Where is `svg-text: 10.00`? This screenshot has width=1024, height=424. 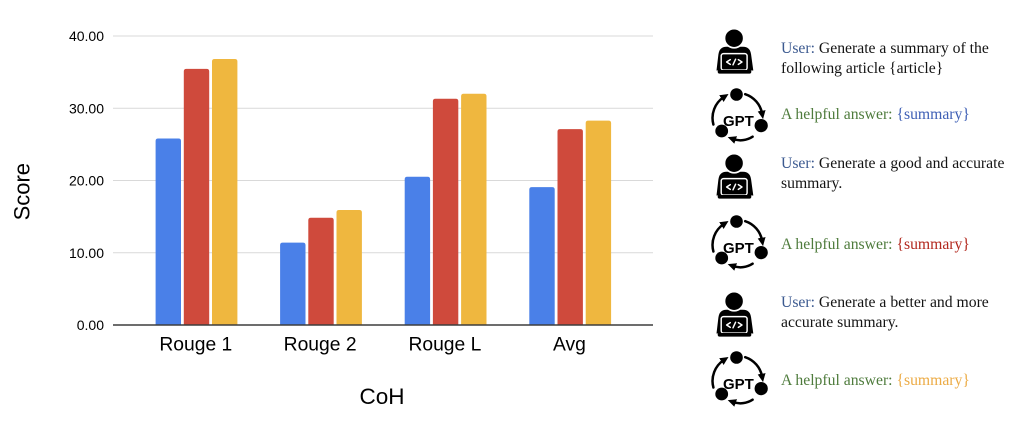 svg-text: 10.00 is located at coordinates (86, 253).